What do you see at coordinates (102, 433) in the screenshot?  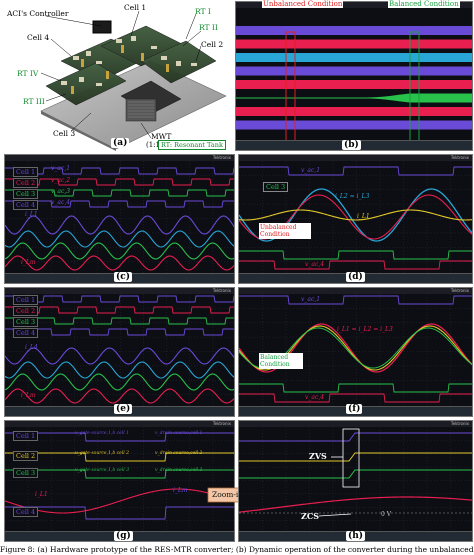 I see `sig-gate1: v_gate-source,1,b cell 1` at bounding box center [102, 433].